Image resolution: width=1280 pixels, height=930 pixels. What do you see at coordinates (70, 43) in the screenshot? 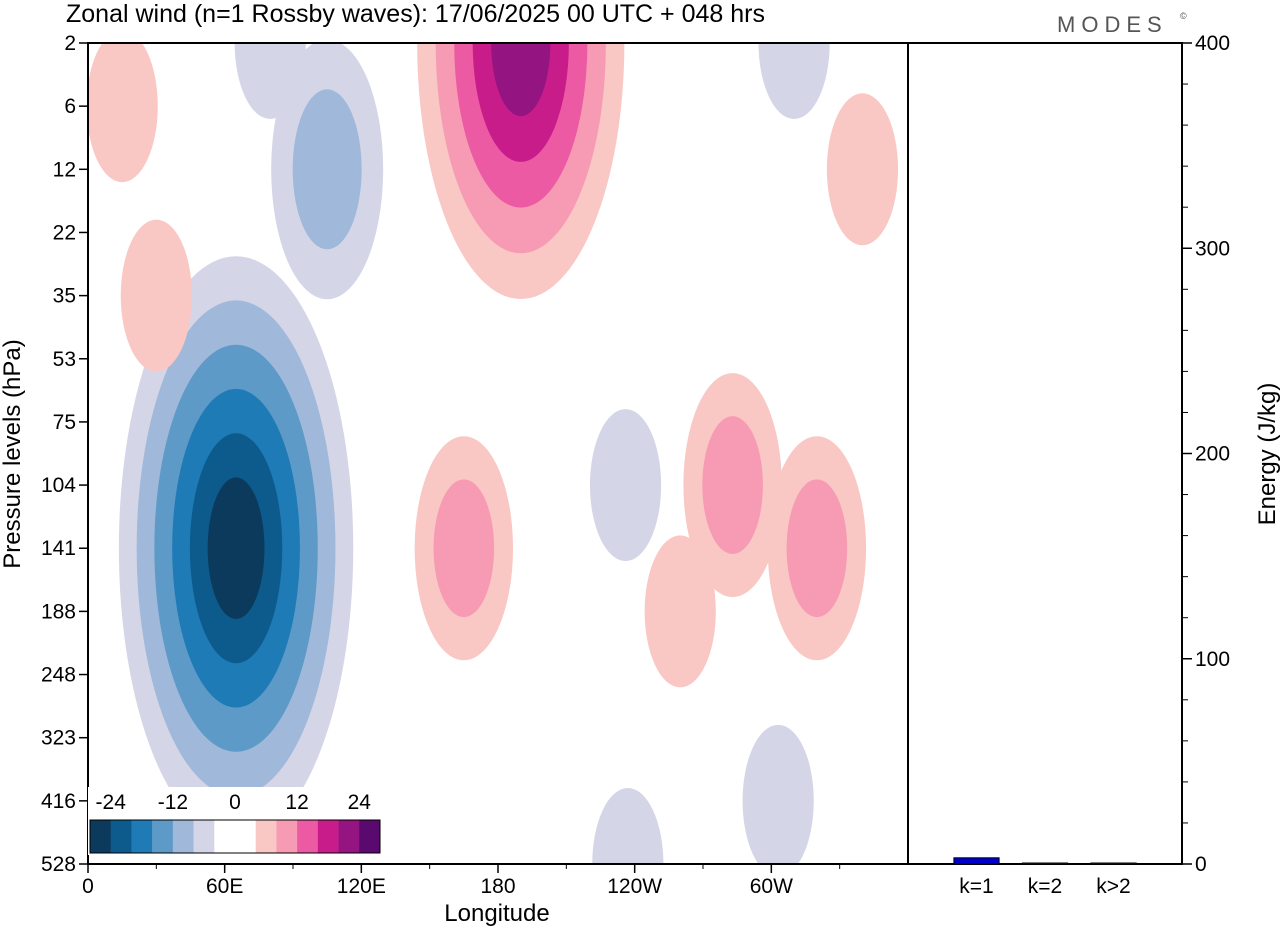
I see `y-tick-label: 2` at bounding box center [70, 43].